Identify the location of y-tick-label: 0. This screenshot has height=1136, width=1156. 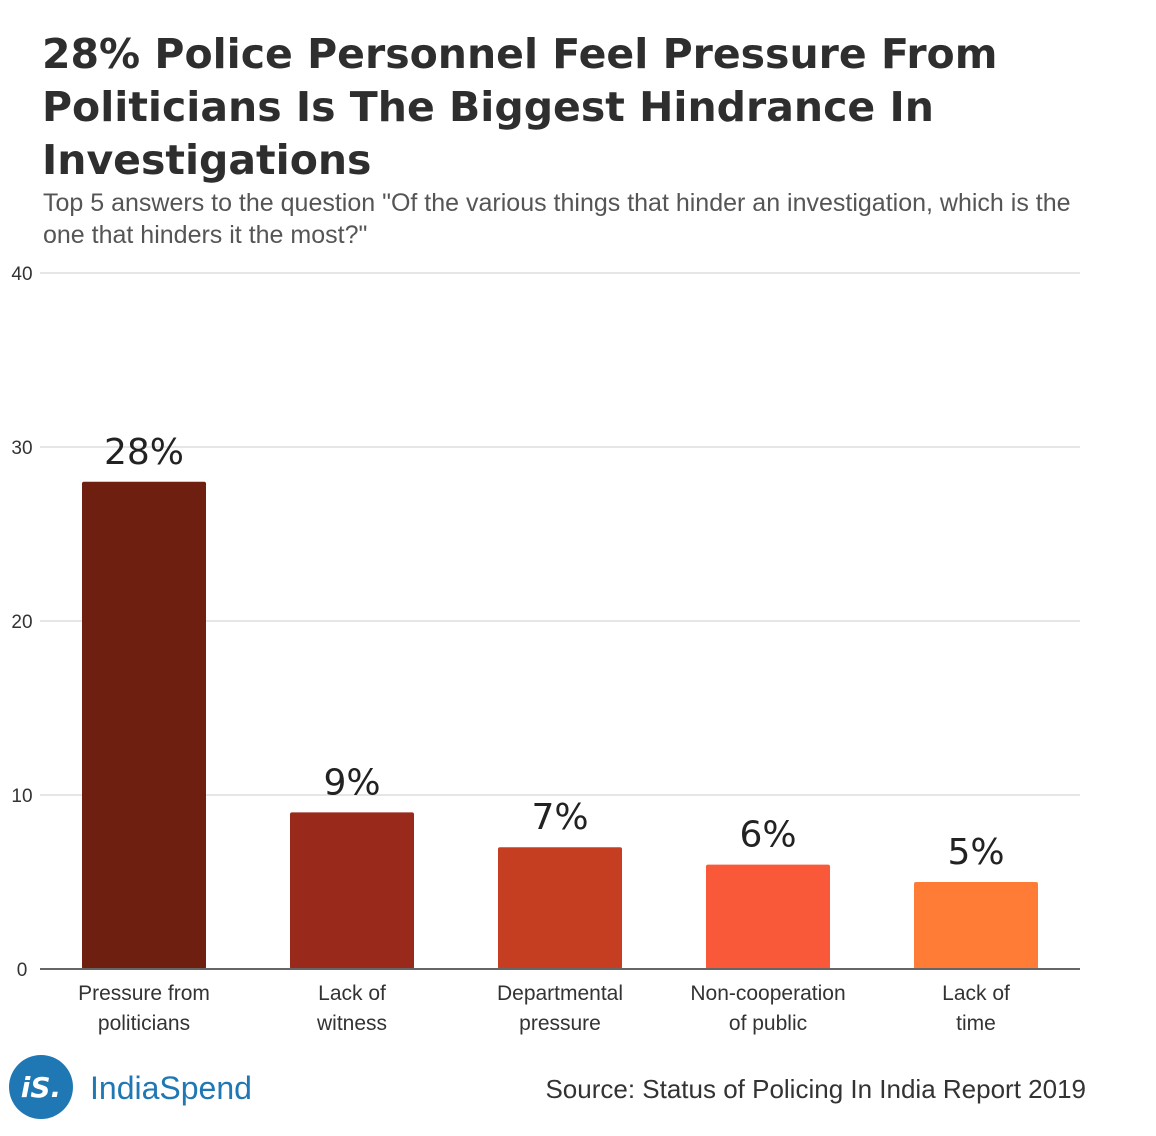
(22, 970).